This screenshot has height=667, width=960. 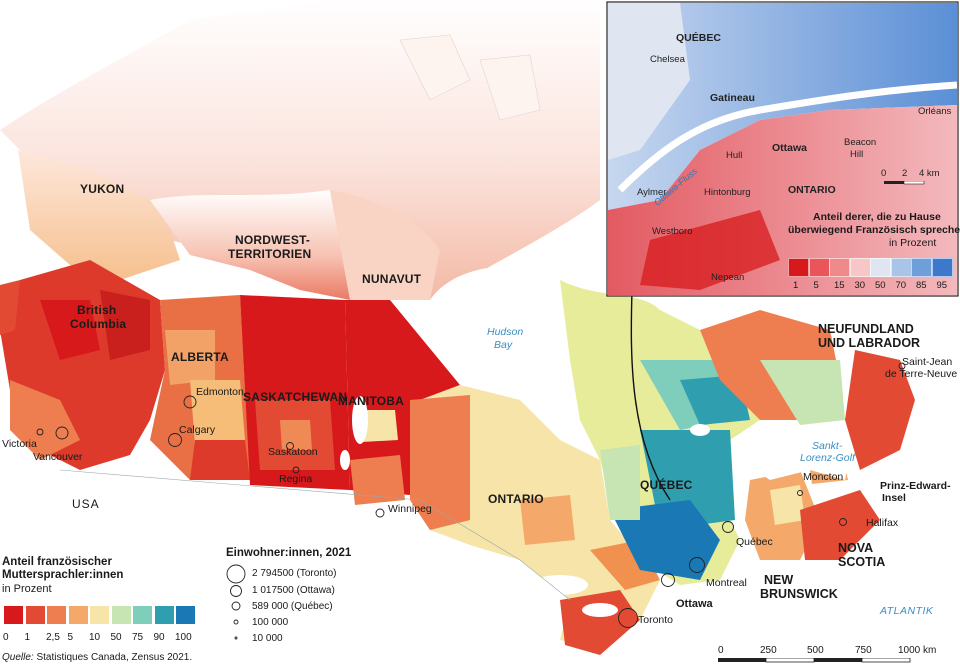 I want to click on label-bc-1: British, so click(x=97, y=310).